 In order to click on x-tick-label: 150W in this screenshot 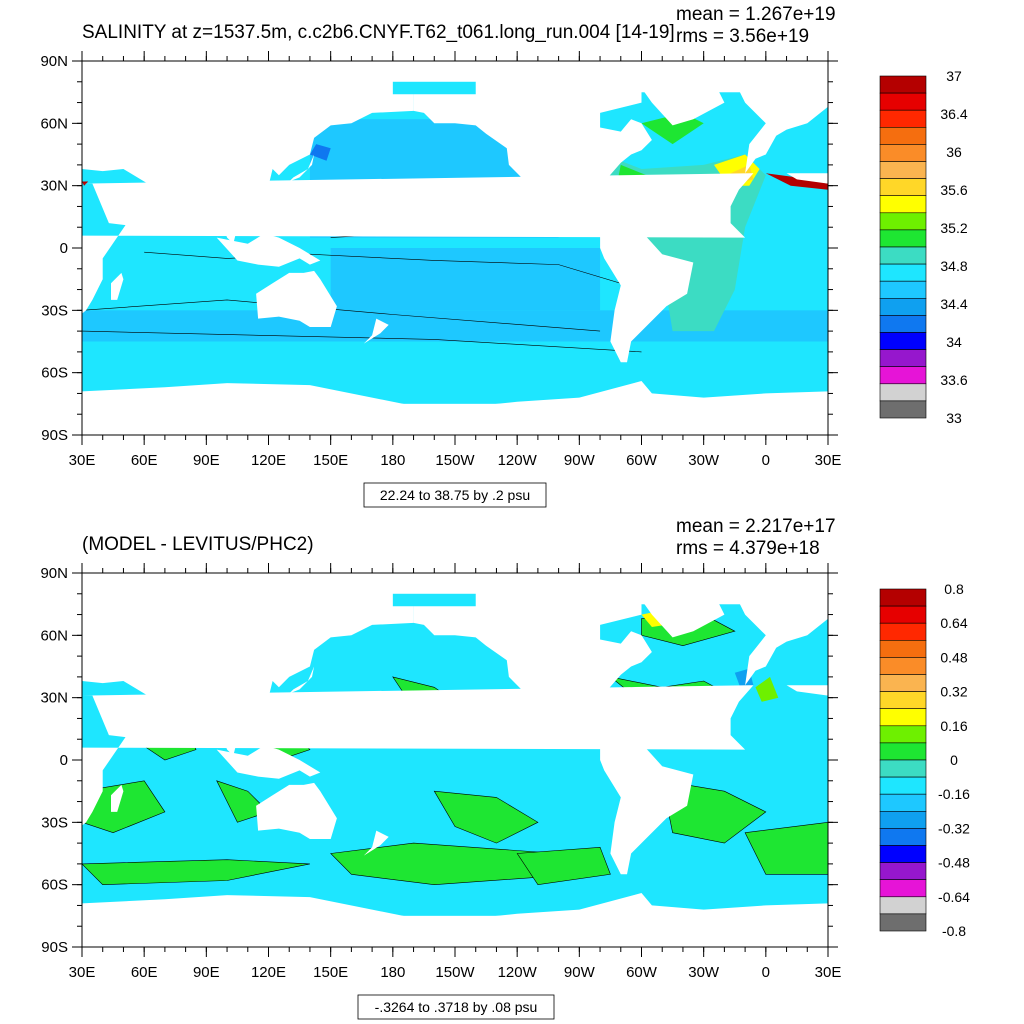, I will do `click(455, 972)`.